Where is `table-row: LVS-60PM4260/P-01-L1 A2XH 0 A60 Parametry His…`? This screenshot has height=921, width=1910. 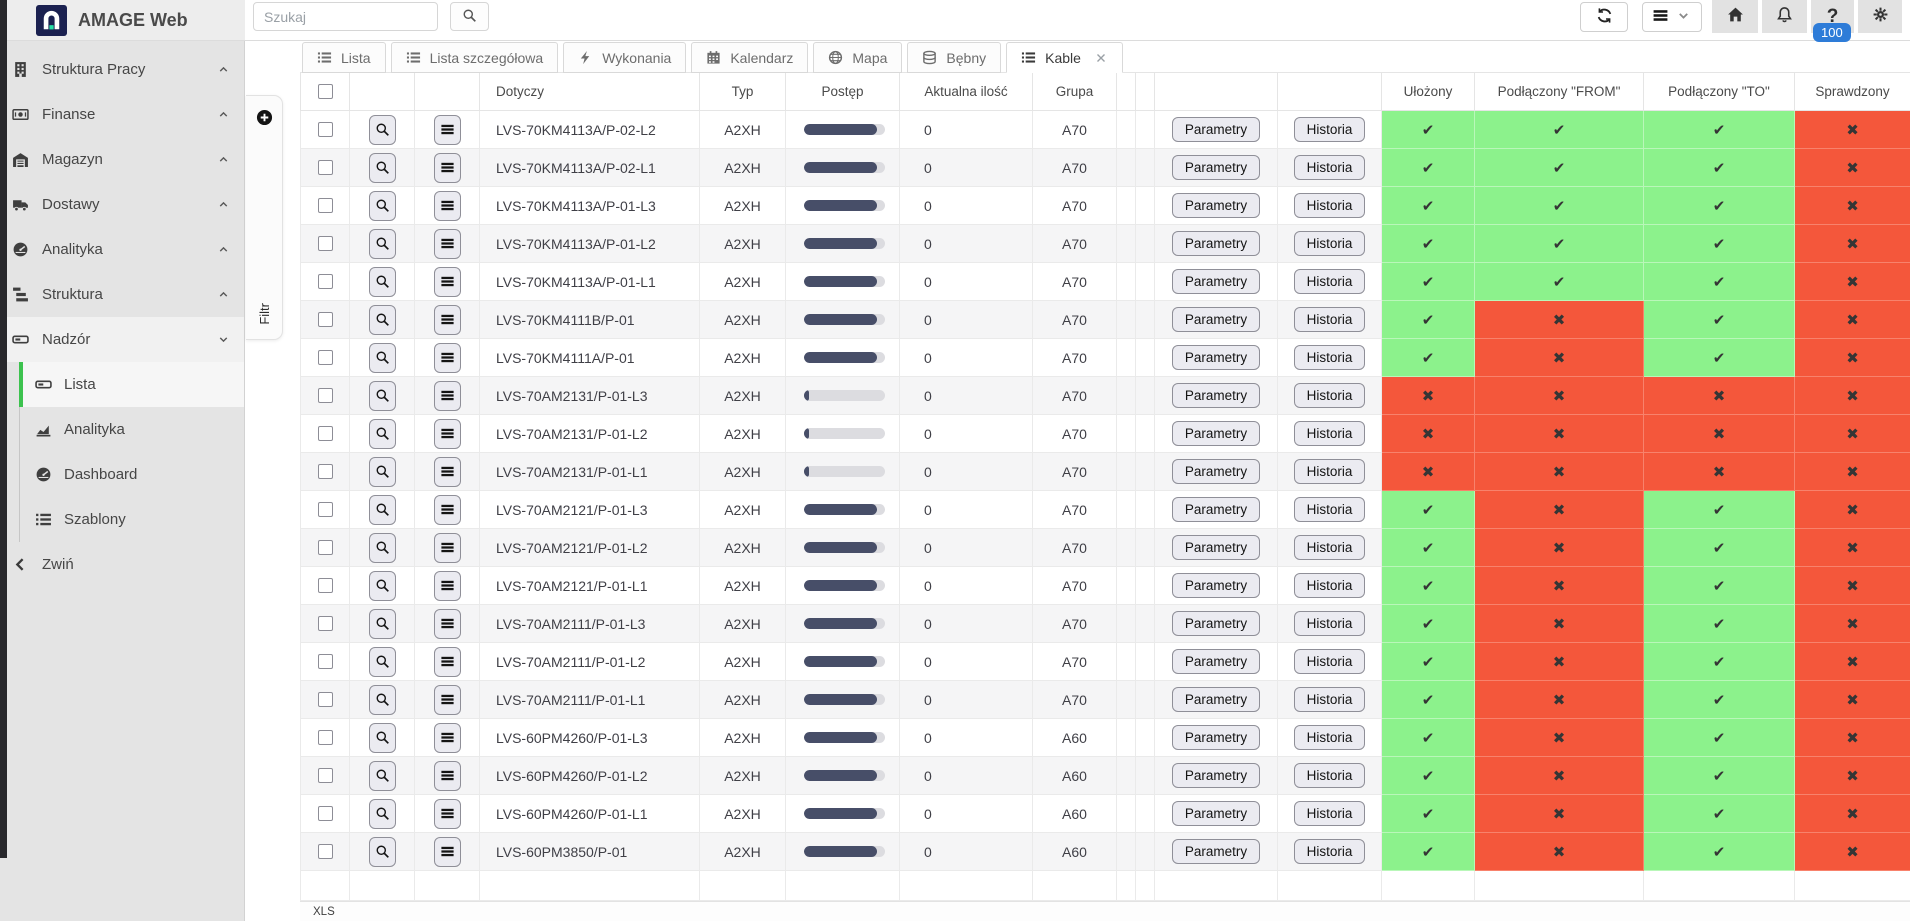 table-row: LVS-60PM4260/P-01-L1 A2XH 0 A60 Parametry His… is located at coordinates (1105, 813).